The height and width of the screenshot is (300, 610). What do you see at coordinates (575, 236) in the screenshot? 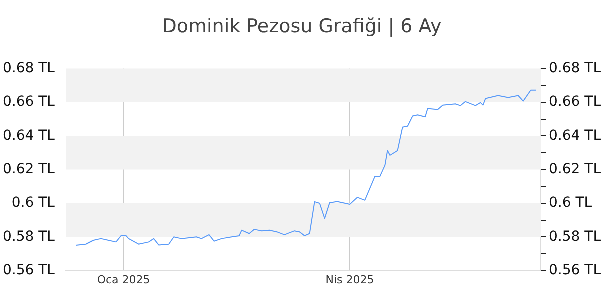
I see `y2-tick-label: 0.58 TL` at bounding box center [575, 236].